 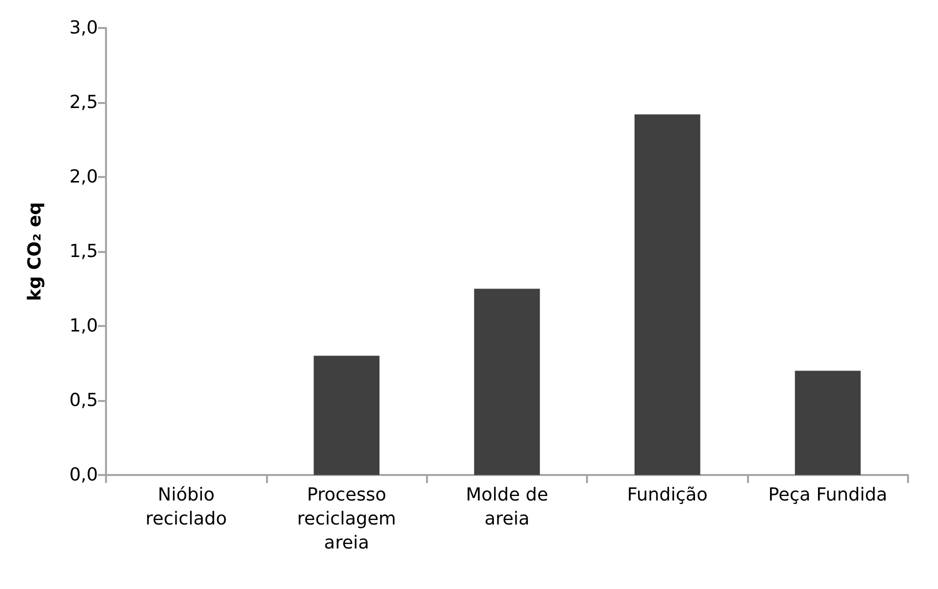 What do you see at coordinates (507, 507) in the screenshot?
I see `x-tick-label: Molde de areia` at bounding box center [507, 507].